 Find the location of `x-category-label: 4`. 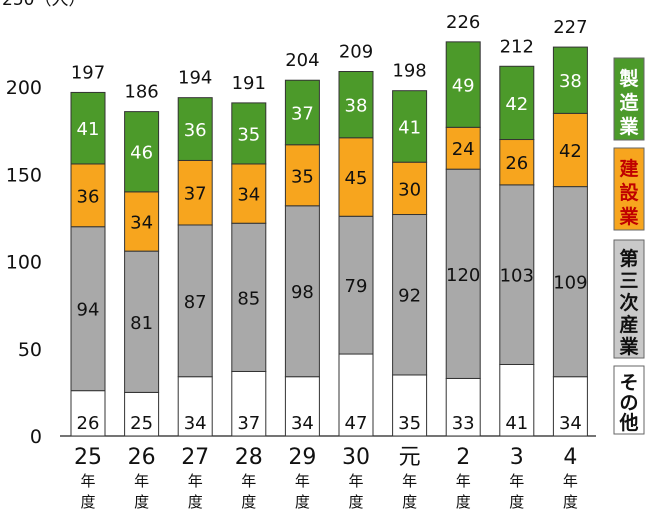

x-category-label: 4 is located at coordinates (570, 457).